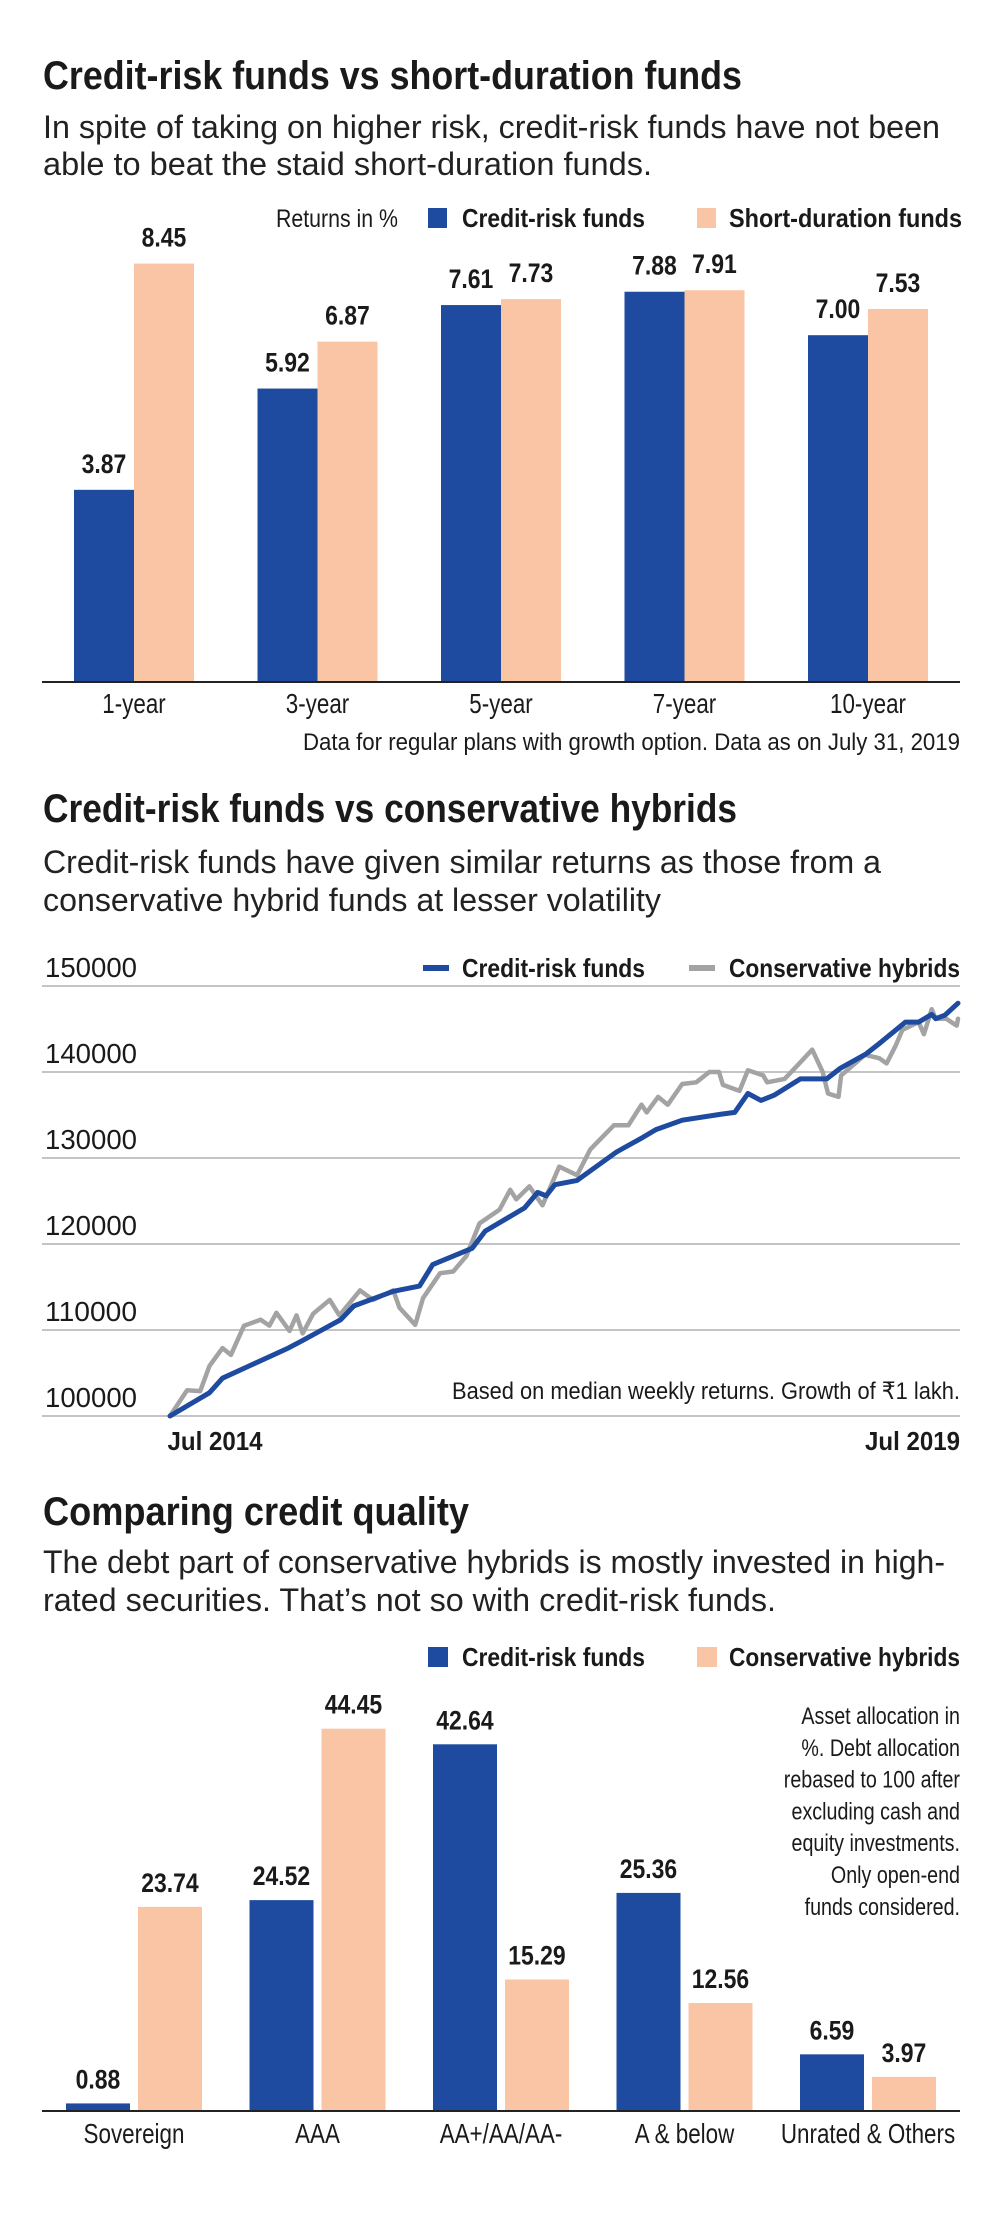 This screenshot has width=1000, height=2225. I want to click on y-tick-label: 140000, so click(91, 1053).